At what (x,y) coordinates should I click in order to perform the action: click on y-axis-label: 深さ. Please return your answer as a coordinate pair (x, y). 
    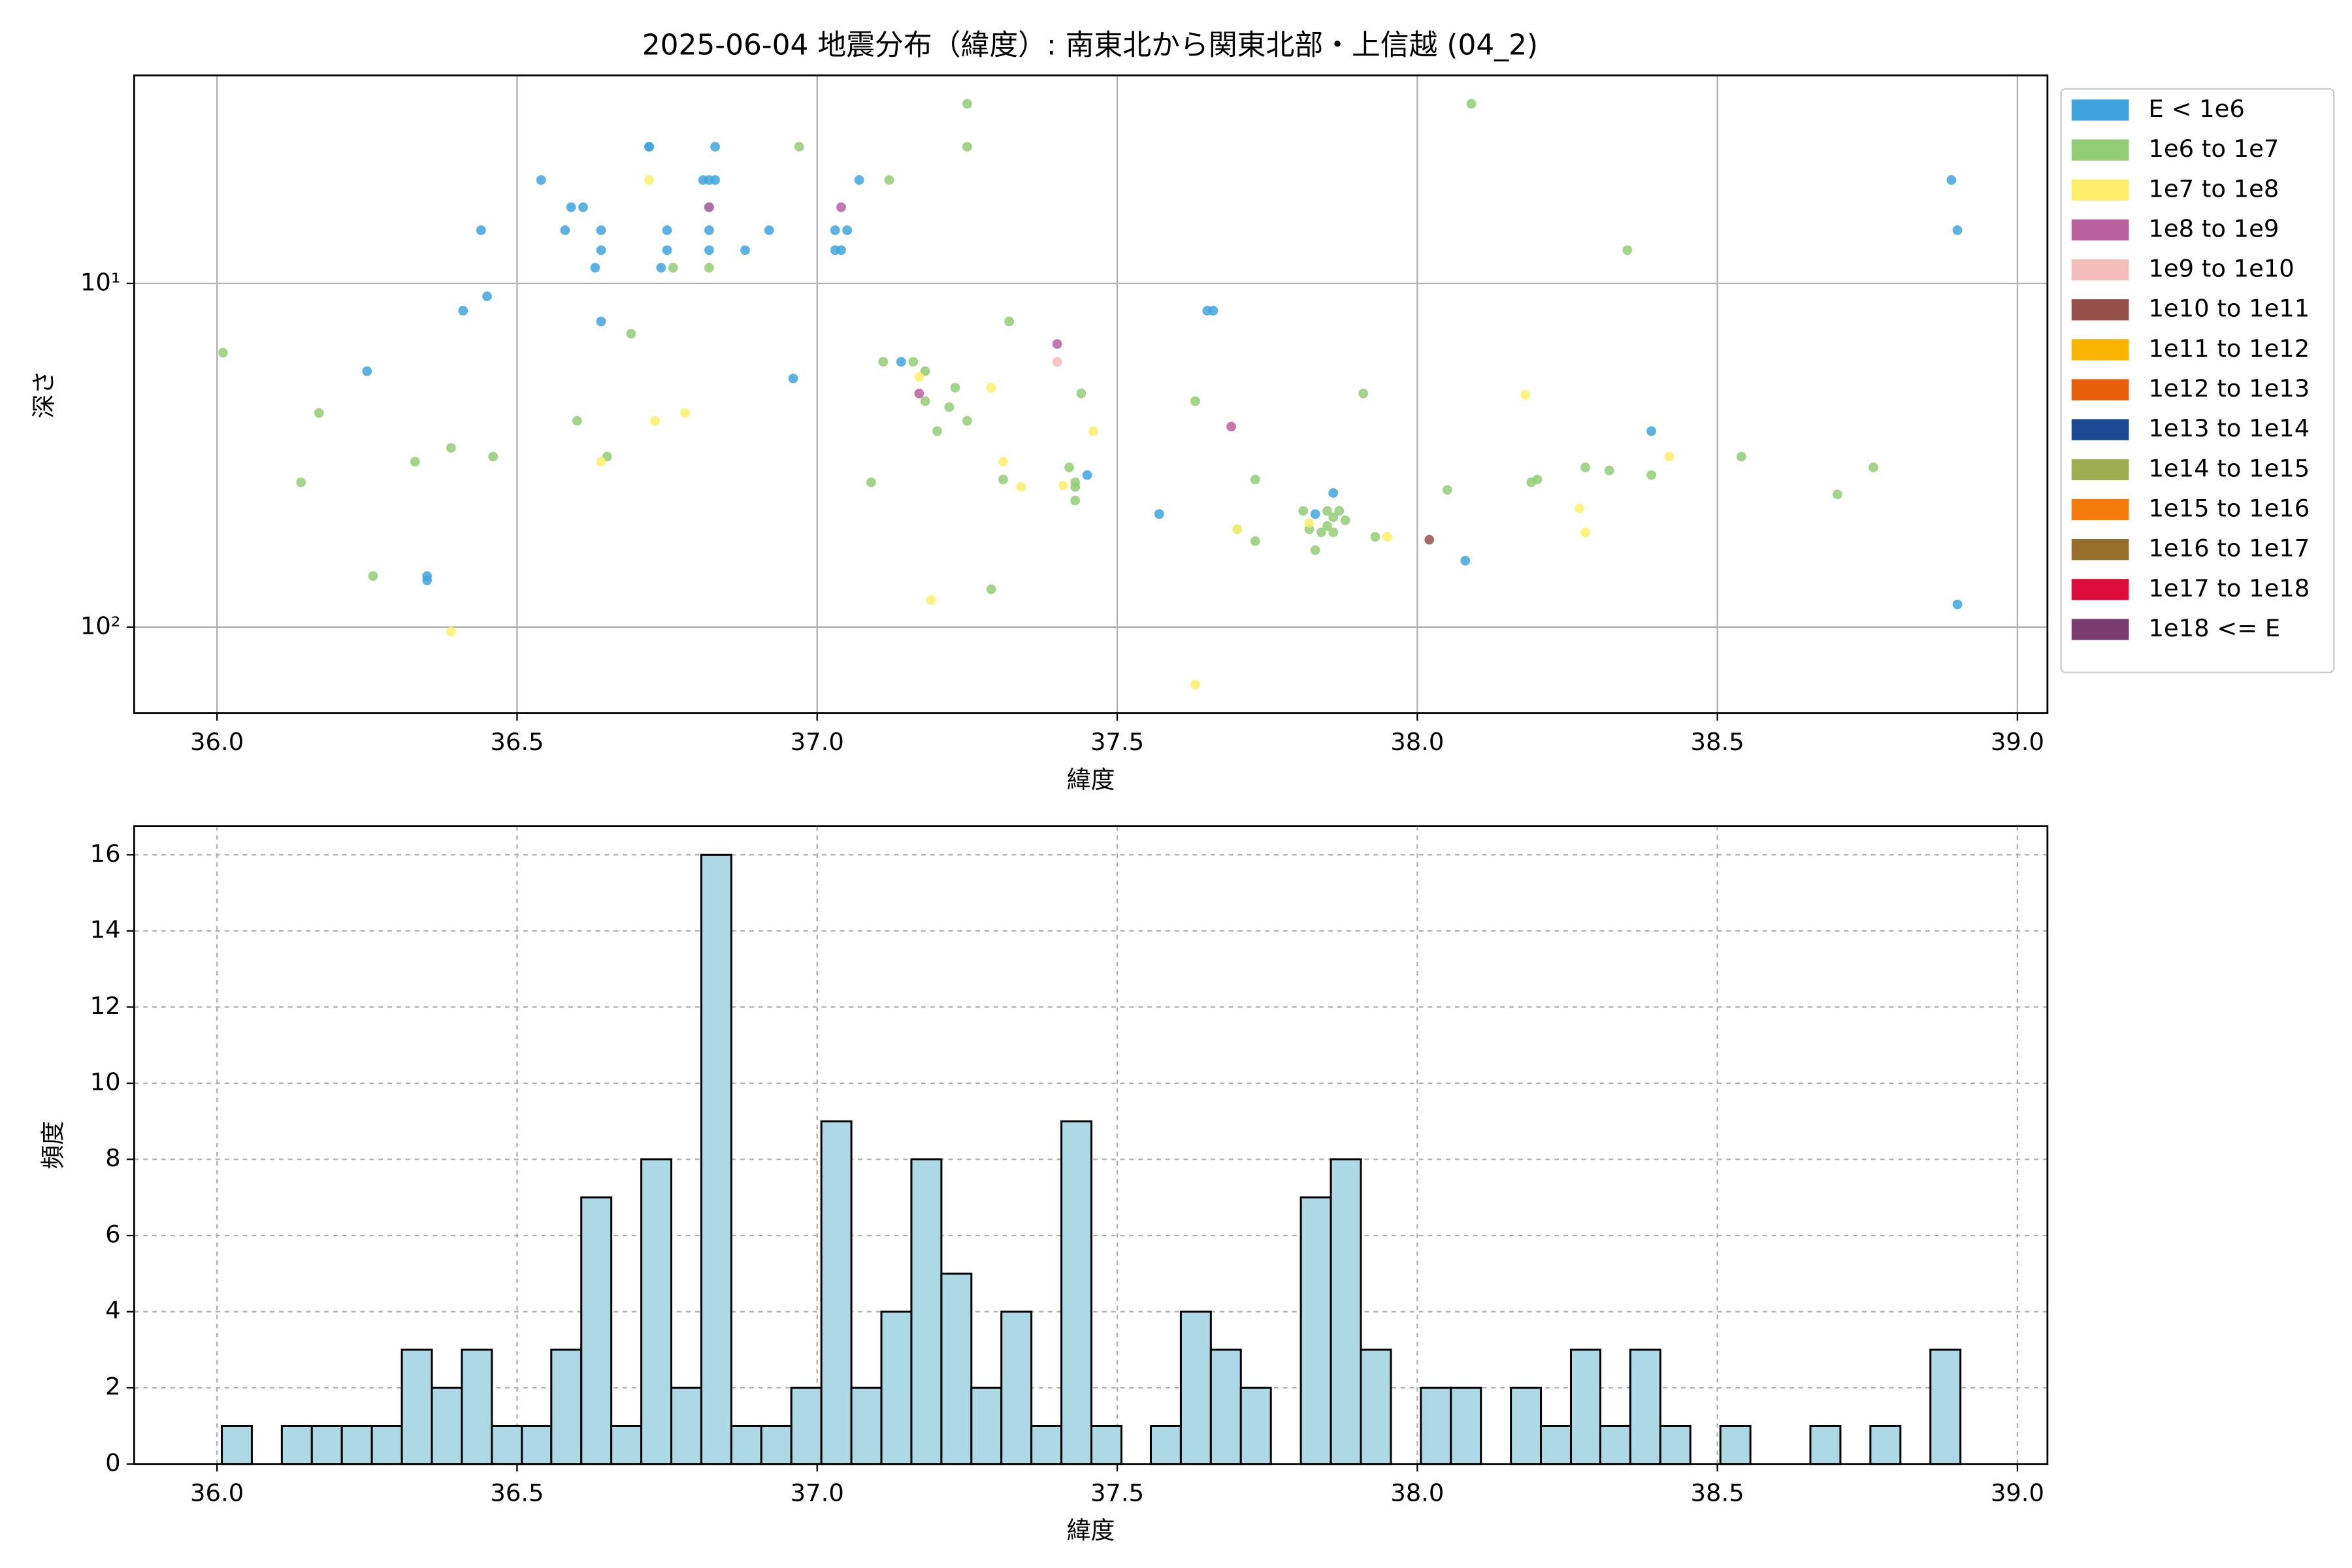
    Looking at the image, I should click on (44, 394).